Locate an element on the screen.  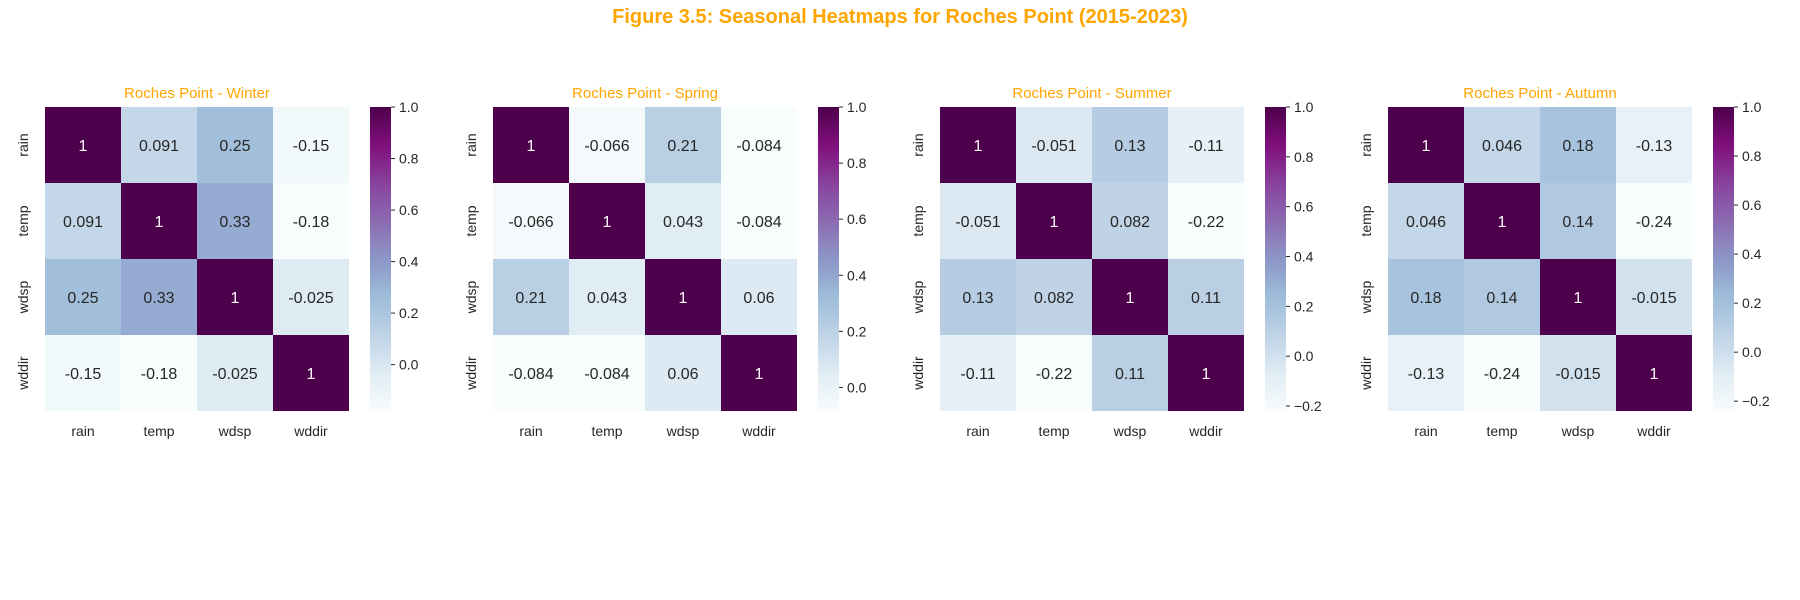
cell-label: 0.11 is located at coordinates (1206, 298).